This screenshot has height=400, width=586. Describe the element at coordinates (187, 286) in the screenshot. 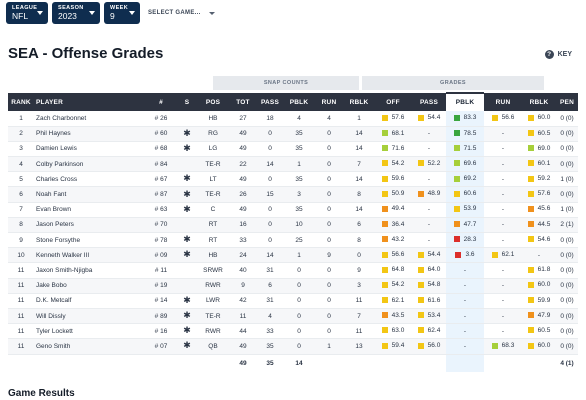

I see `starter-cell` at that location.